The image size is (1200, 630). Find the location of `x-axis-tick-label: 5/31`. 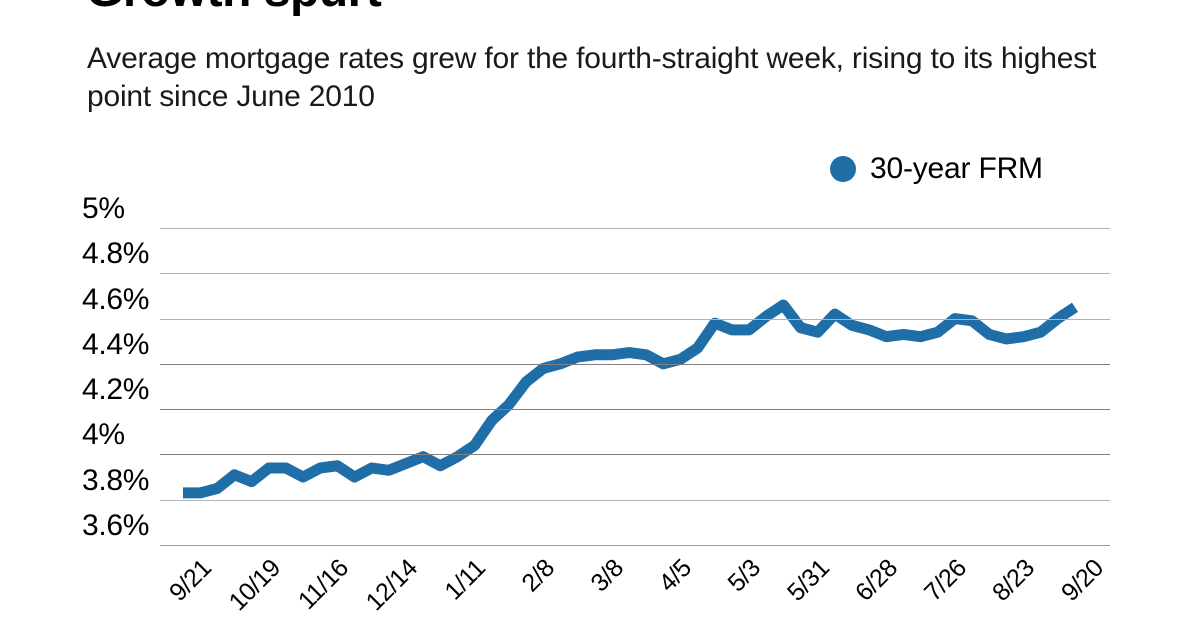

x-axis-tick-label: 5/31 is located at coordinates (808, 580).